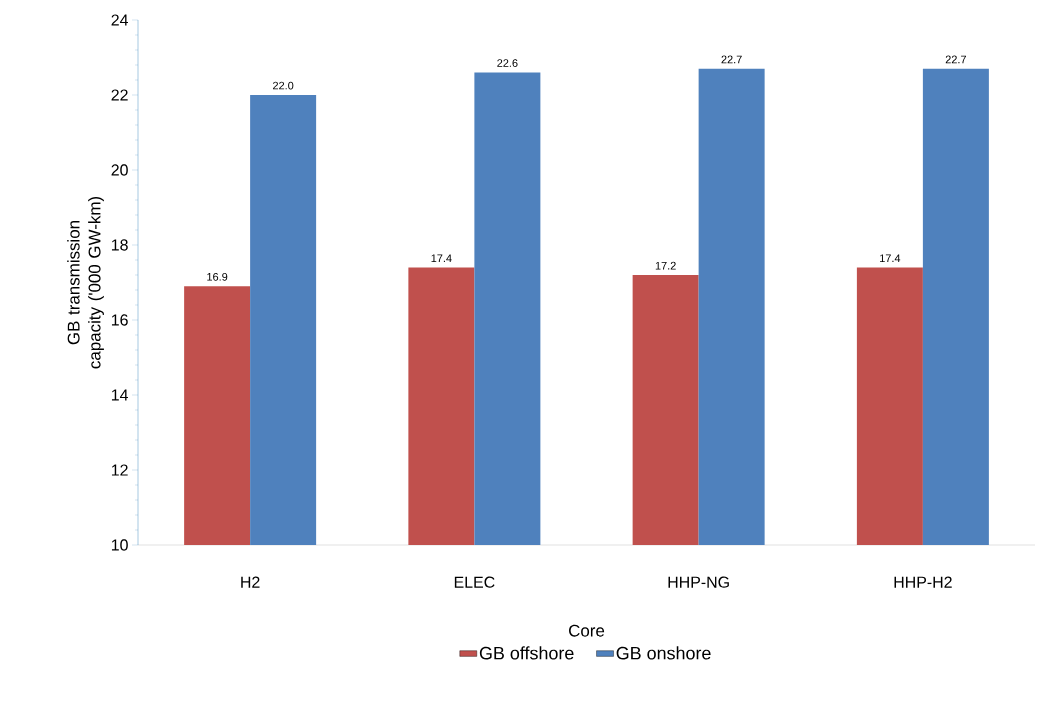  What do you see at coordinates (665, 265) in the screenshot?
I see `data-label: 17.2` at bounding box center [665, 265].